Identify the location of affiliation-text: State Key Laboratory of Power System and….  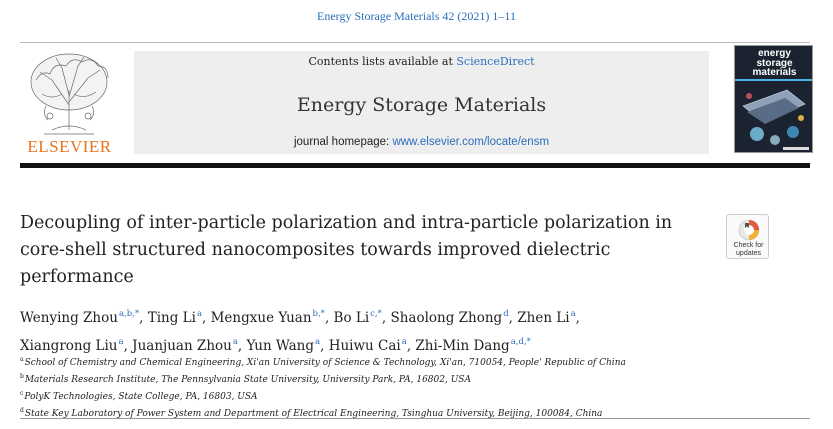
(313, 414).